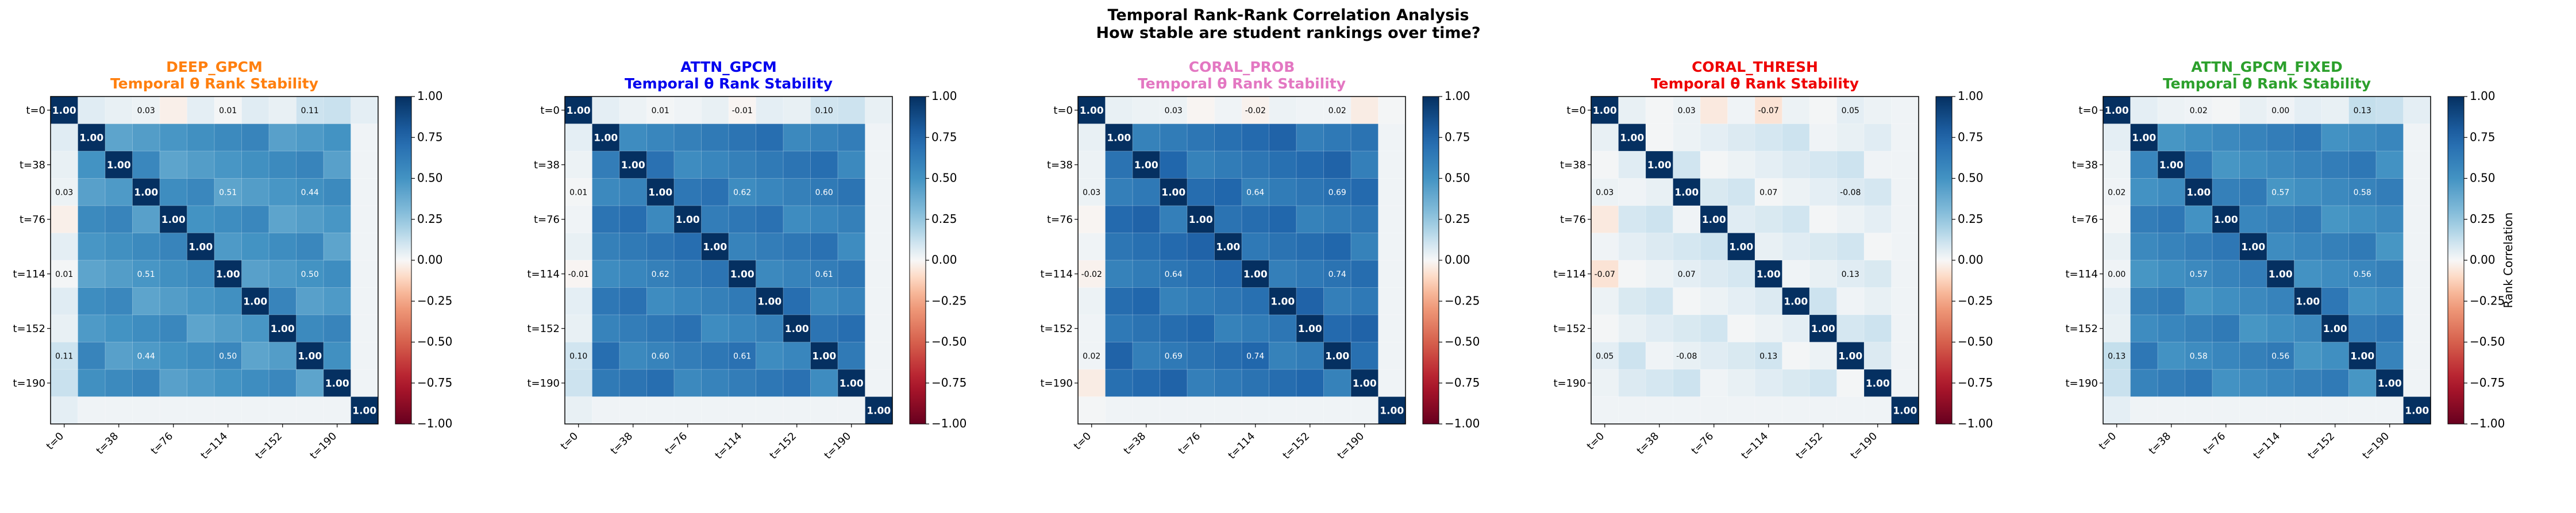 Image resolution: width=2576 pixels, height=513 pixels. Describe the element at coordinates (2376, 446) in the screenshot. I see `x-tick-label: t=190` at that location.